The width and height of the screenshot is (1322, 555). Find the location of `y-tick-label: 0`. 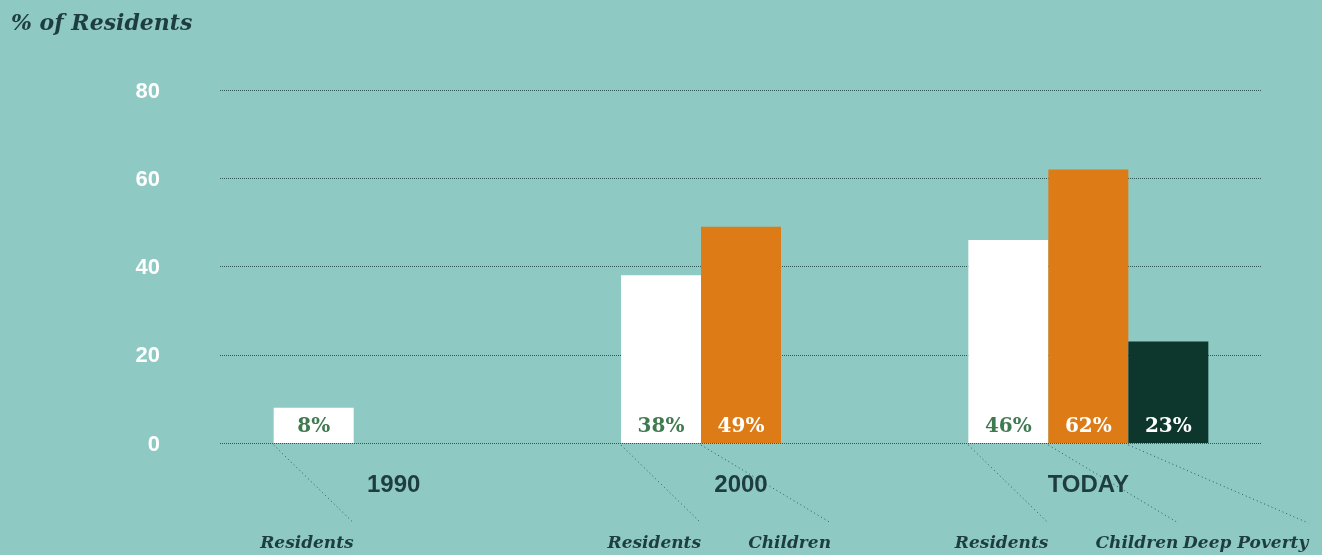

y-tick-label: 0 is located at coordinates (153, 443).